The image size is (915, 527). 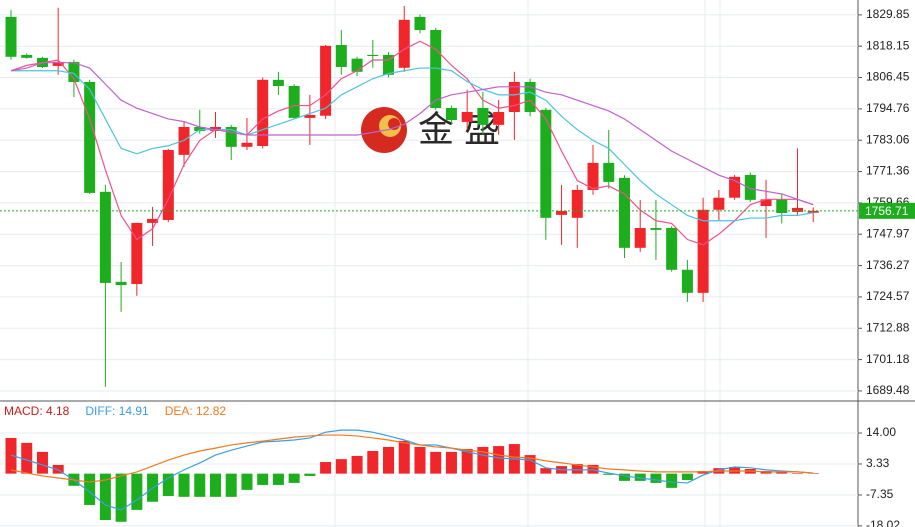 I want to click on y-tick-label: 1736.27, so click(x=888, y=265).